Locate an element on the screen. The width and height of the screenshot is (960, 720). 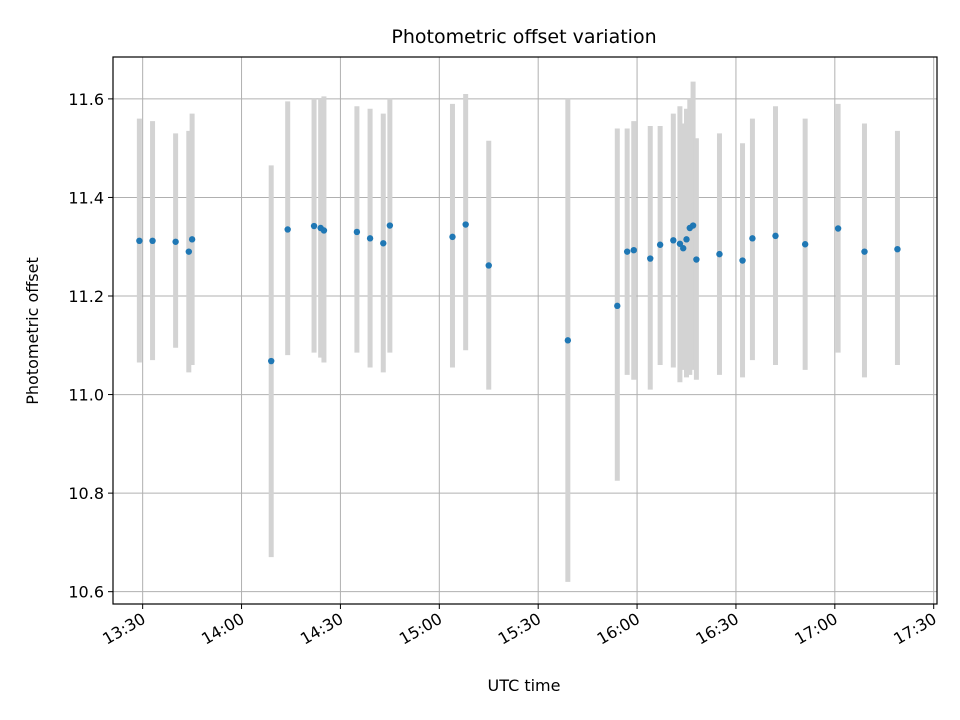
y-tick-label: 11.4 is located at coordinates (86, 197).